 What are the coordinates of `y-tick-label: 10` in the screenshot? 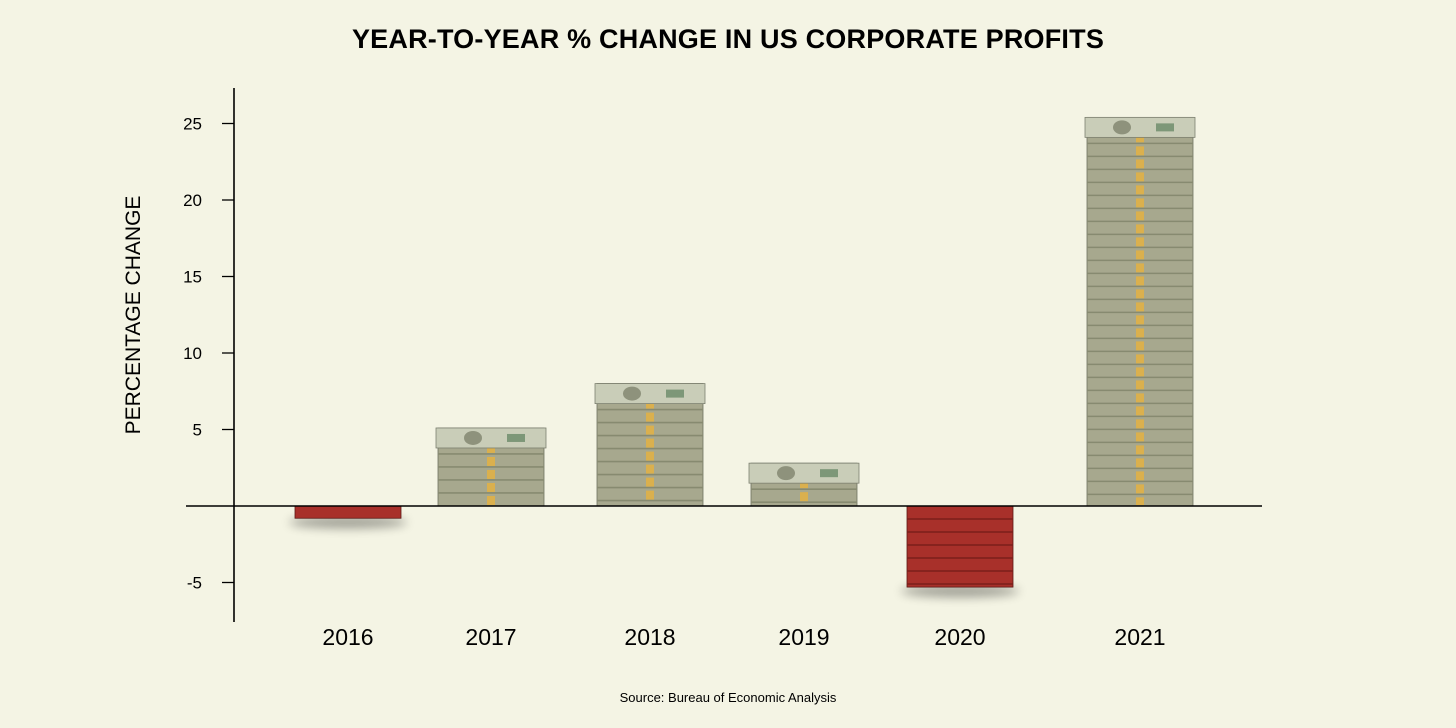 It's located at (192, 353).